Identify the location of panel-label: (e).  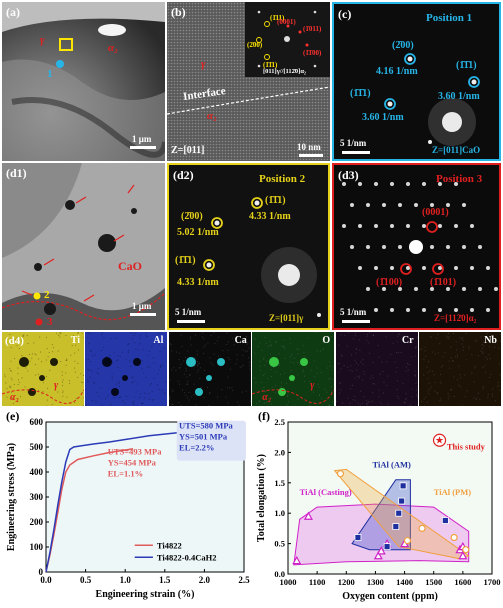
(12, 416).